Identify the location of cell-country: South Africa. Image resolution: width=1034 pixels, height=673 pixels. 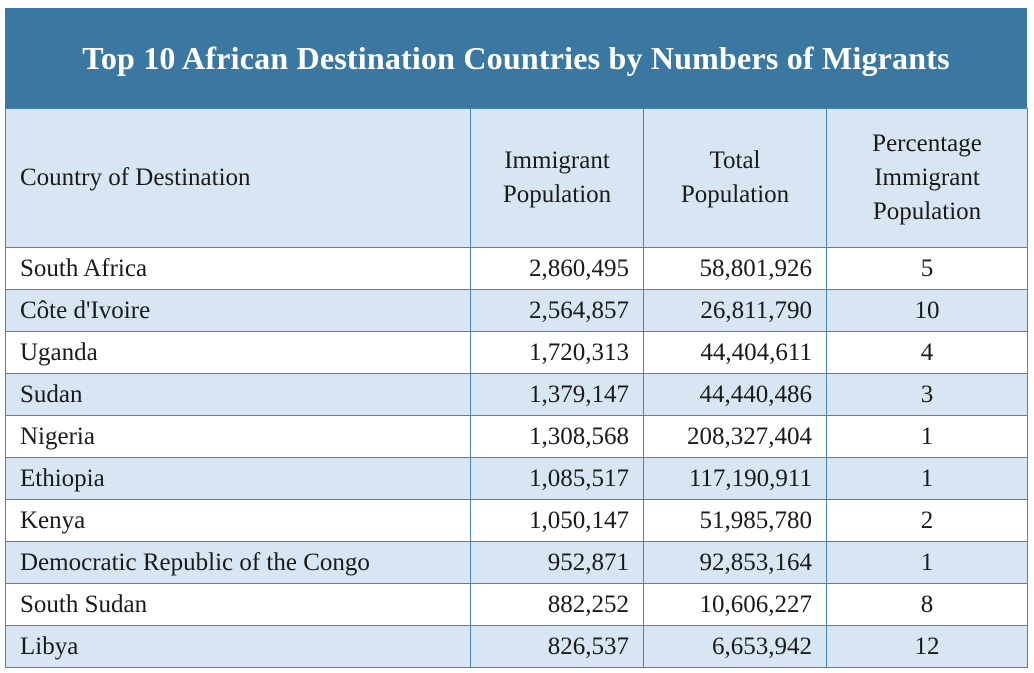
(238, 268).